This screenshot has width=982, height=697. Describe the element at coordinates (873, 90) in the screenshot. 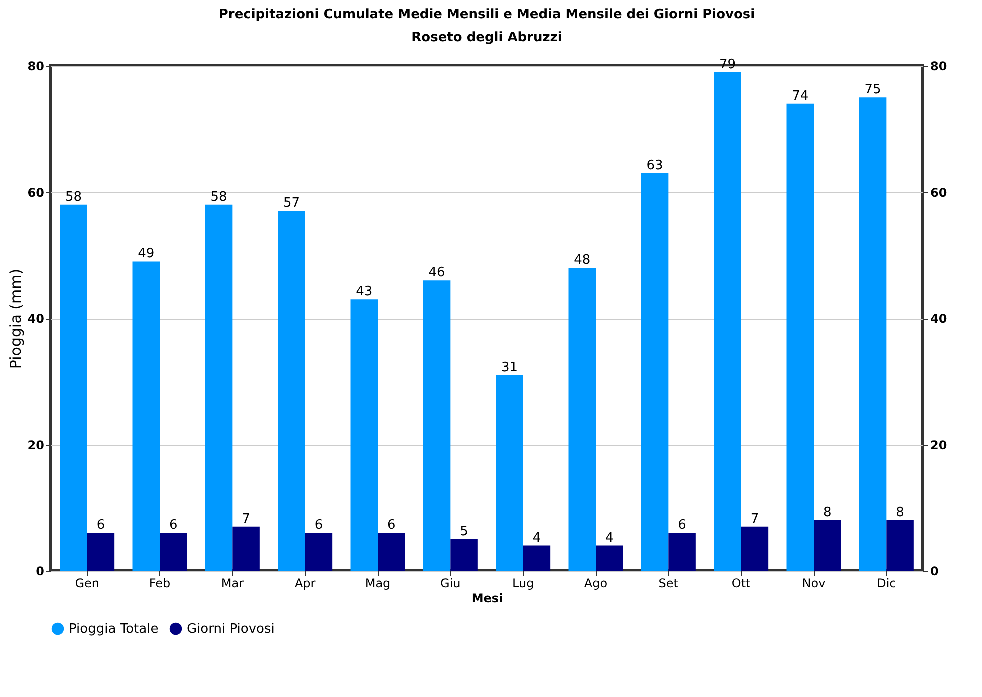

I see `data-label: 75` at that location.